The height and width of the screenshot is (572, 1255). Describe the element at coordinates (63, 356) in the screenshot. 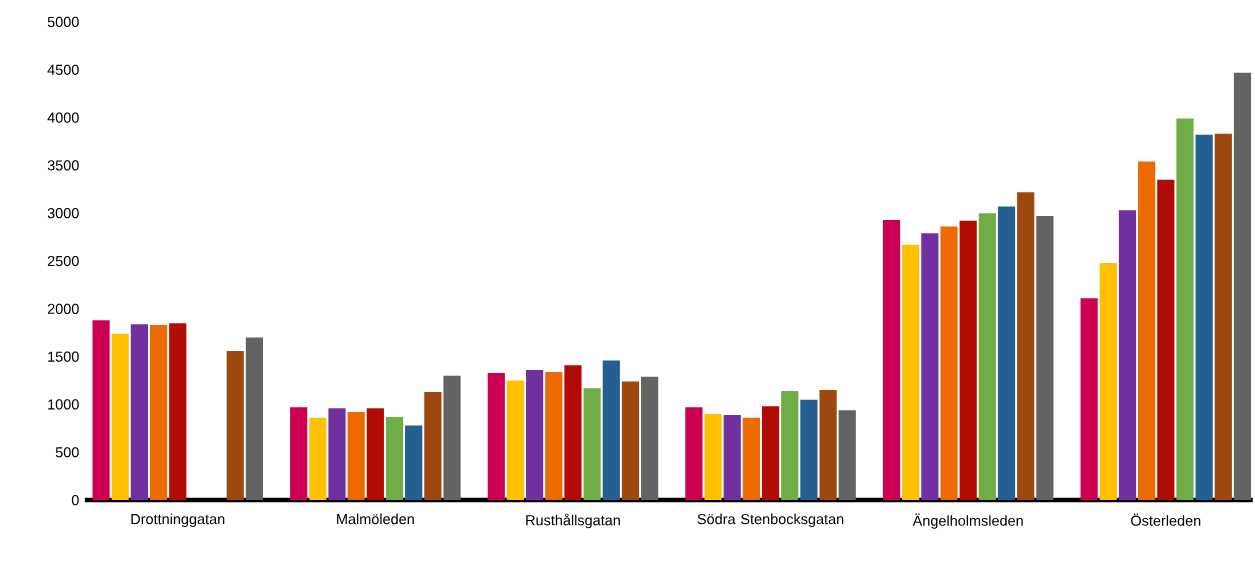

I see `y-tick-label: 1500` at that location.